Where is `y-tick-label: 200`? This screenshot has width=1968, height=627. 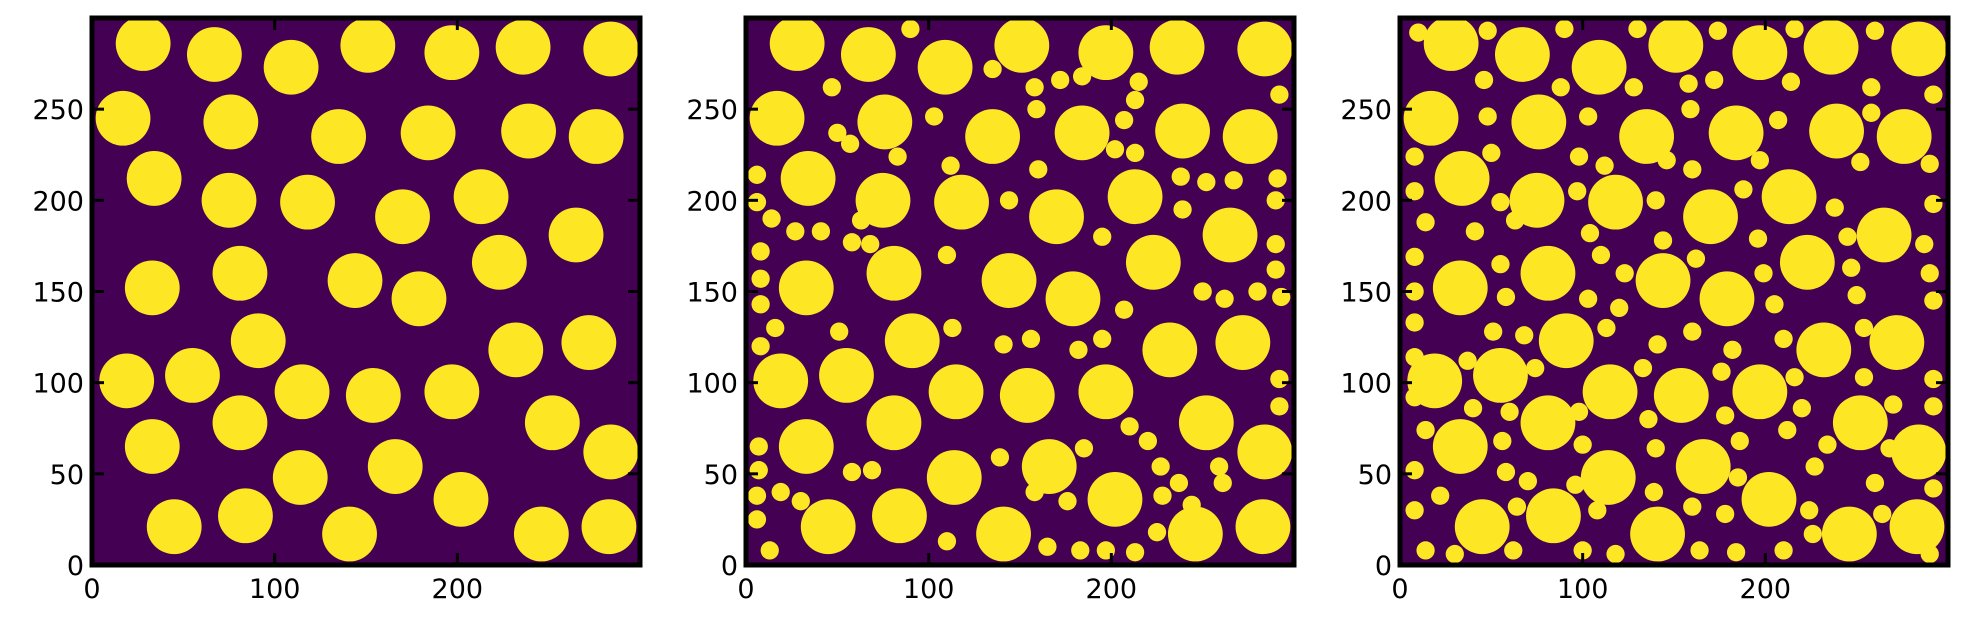 y-tick-label: 200 is located at coordinates (1366, 201).